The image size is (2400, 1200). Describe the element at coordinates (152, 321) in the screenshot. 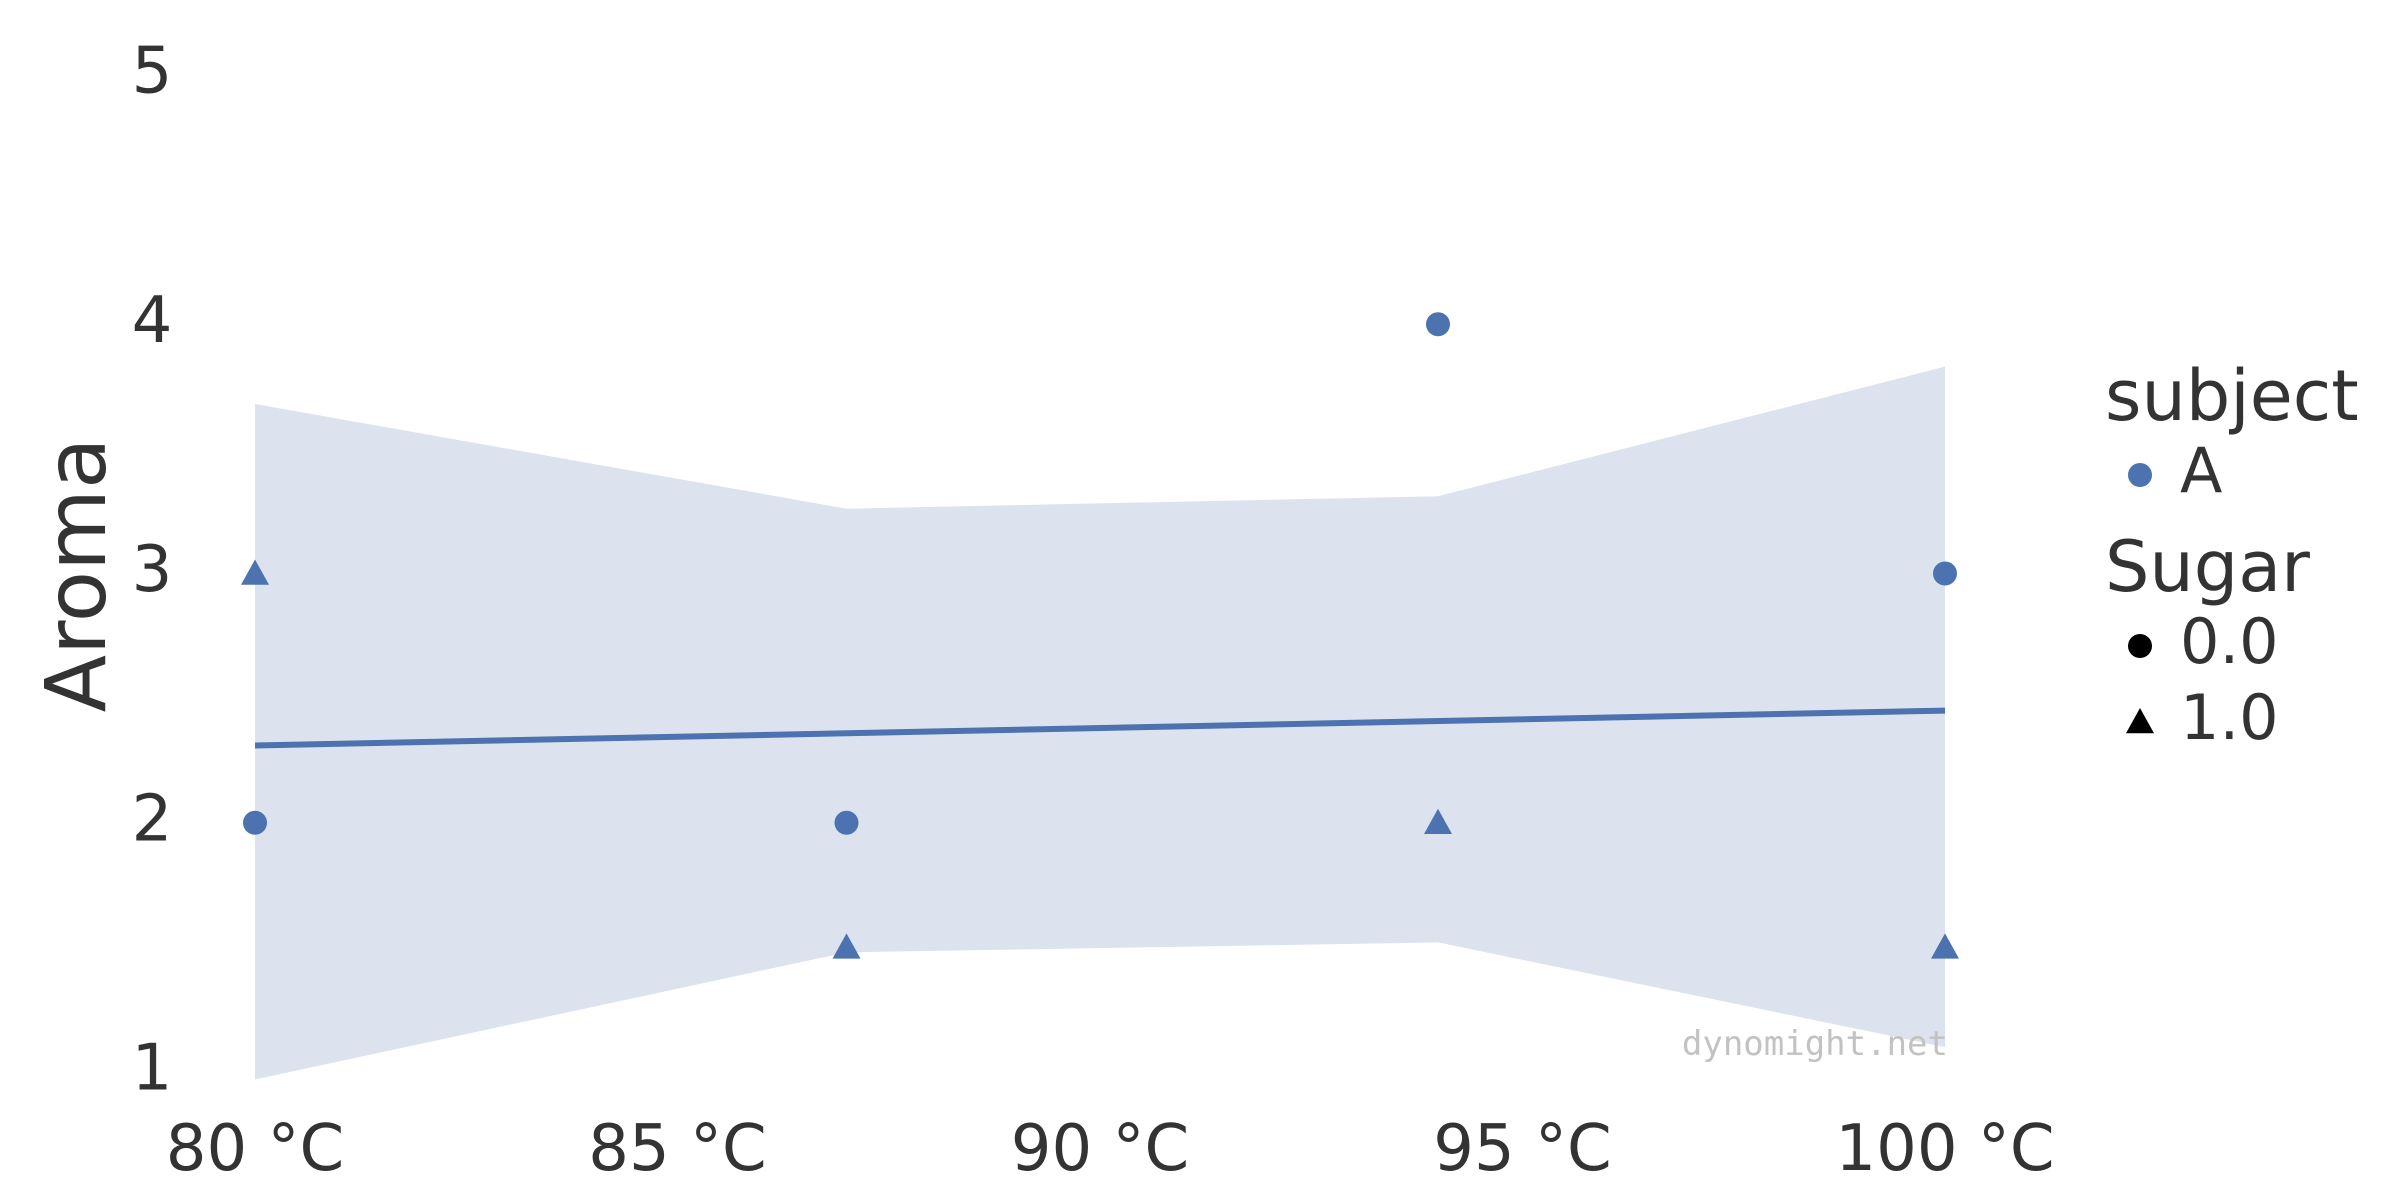

I see `y-tick-label: 4` at that location.